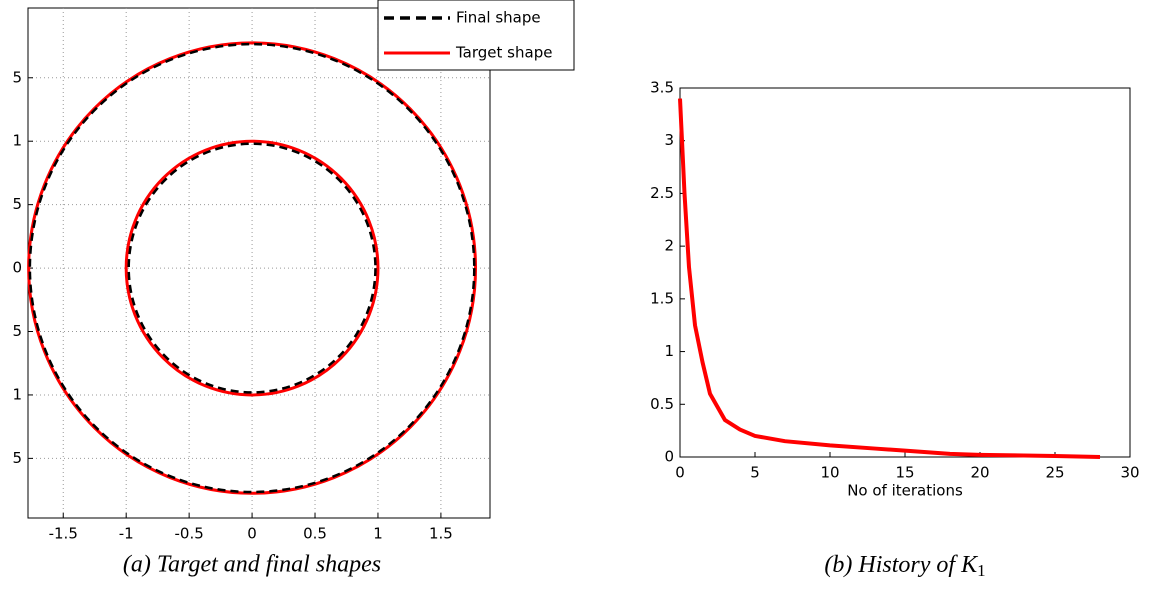 This screenshot has width=1150, height=602. What do you see at coordinates (498, 18) in the screenshot?
I see `legend-label: Final shape` at bounding box center [498, 18].